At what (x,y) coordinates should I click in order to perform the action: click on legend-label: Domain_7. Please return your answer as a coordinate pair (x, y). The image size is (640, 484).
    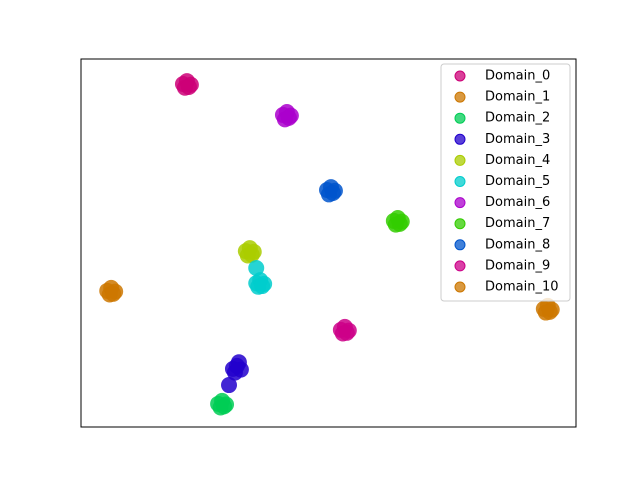
    Looking at the image, I should click on (517, 223).